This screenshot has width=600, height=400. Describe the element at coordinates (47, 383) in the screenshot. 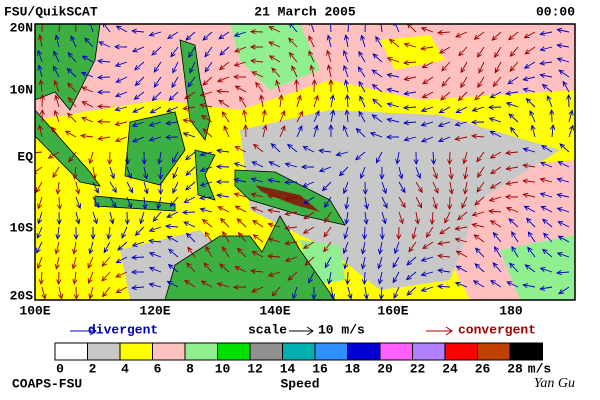

I see `footer-left: COAPS-FSU` at that location.